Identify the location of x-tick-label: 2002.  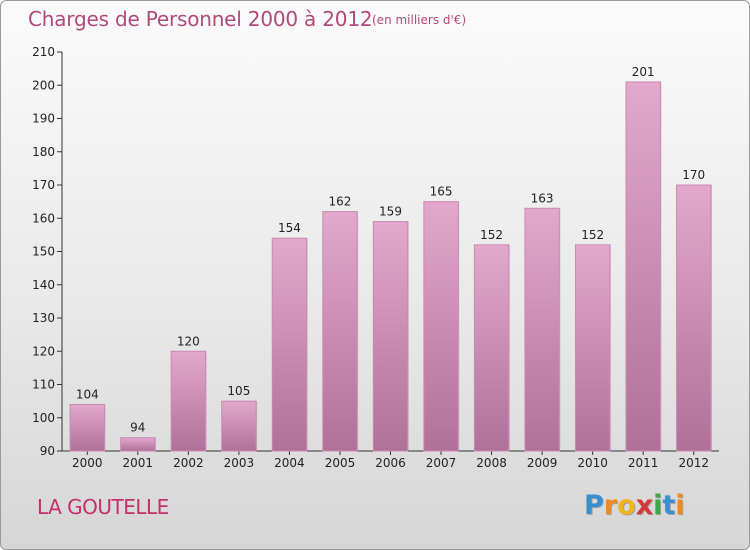
(188, 463).